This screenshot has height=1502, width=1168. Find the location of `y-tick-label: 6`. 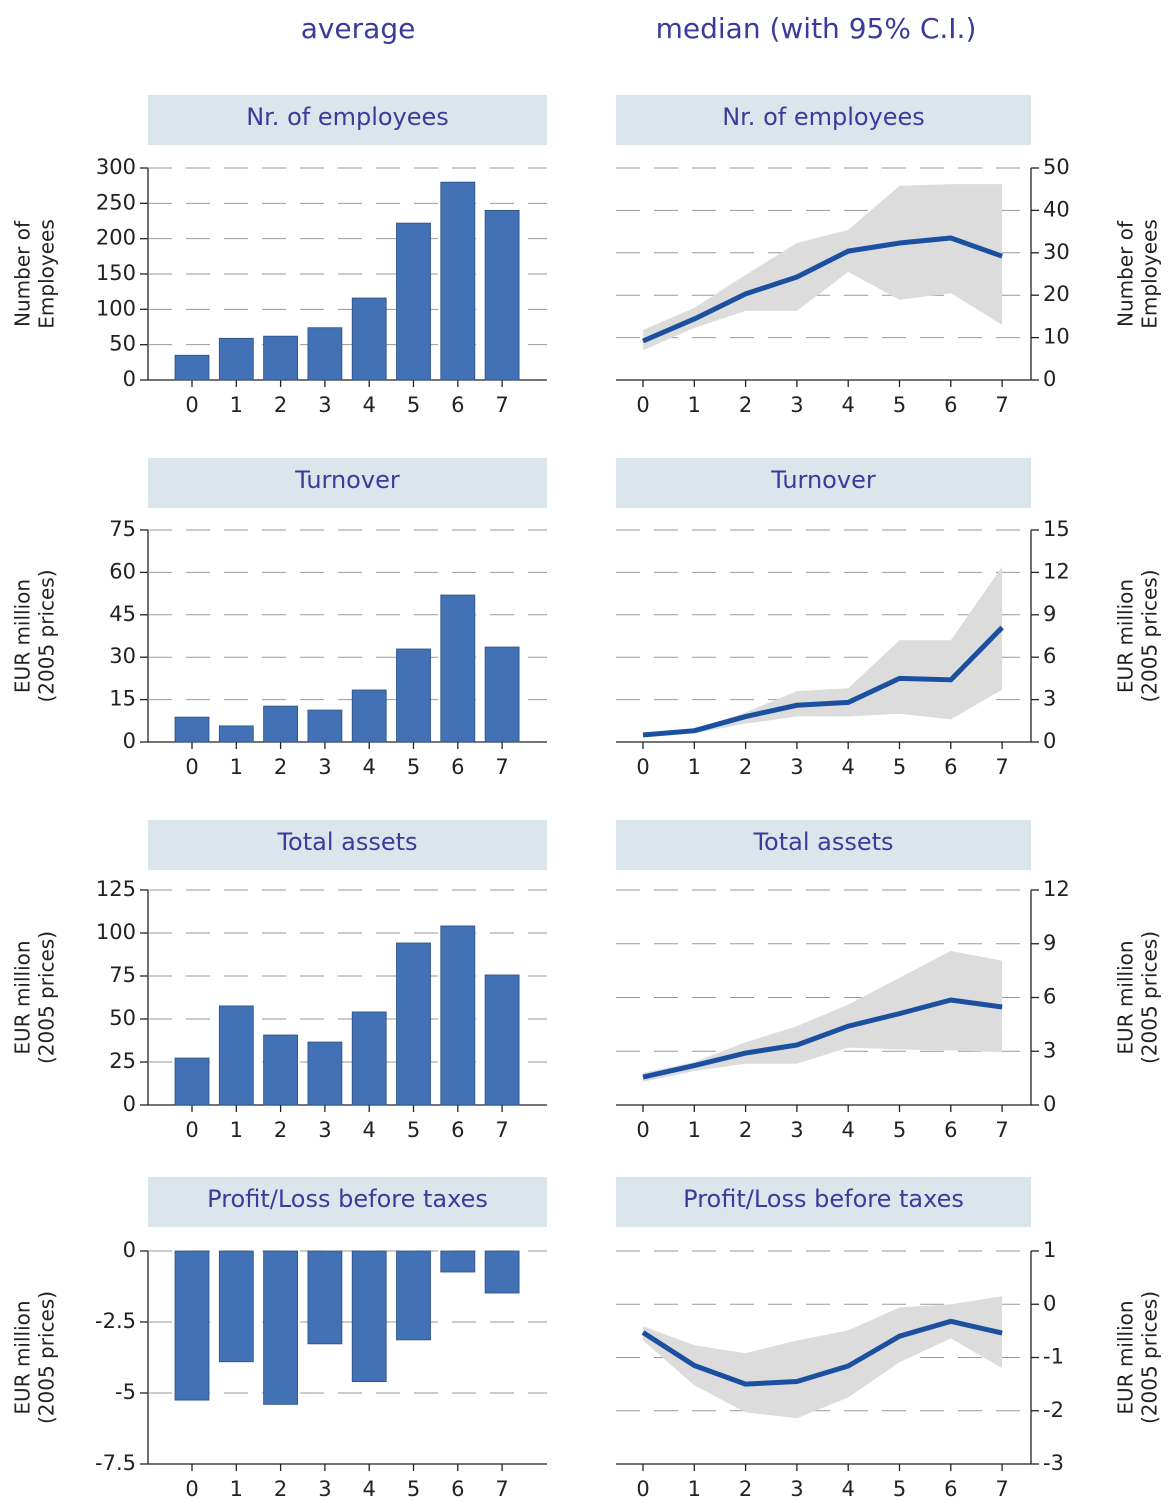

y-tick-label: 6 is located at coordinates (1049, 997).